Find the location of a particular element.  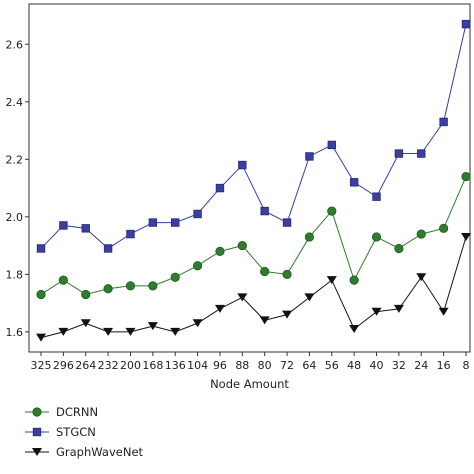

legend-item: GraphWaveNet is located at coordinates (84, 452).